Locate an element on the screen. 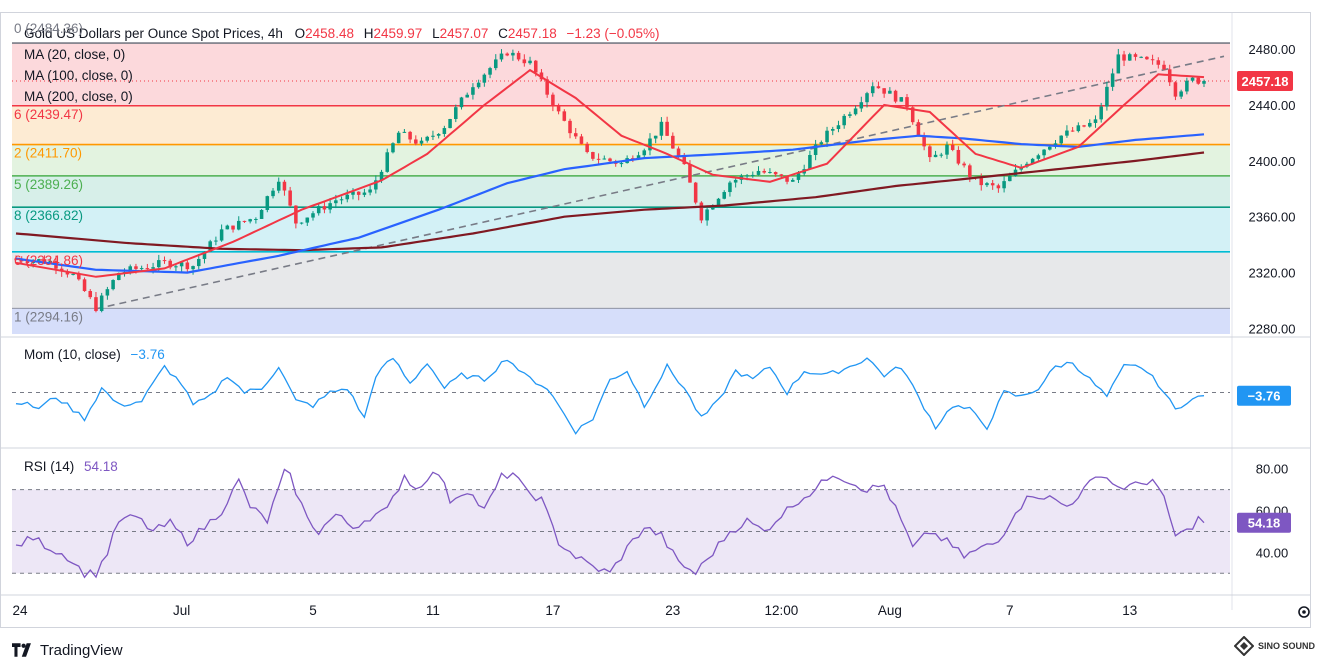  svg-text: −3.76 is located at coordinates (1264, 396).